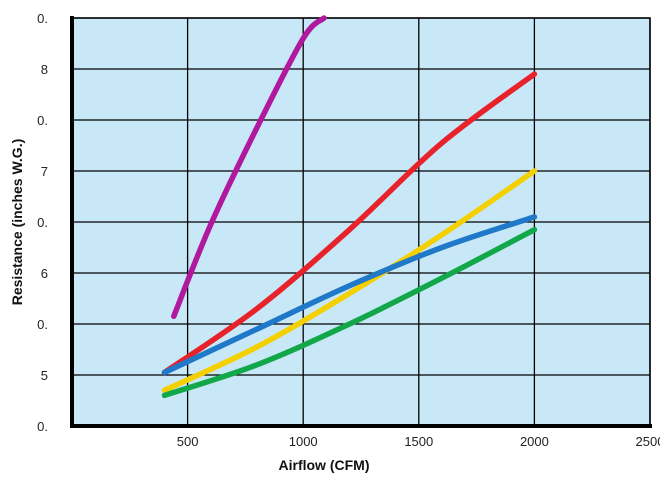 The width and height of the screenshot is (660, 477). Describe the element at coordinates (188, 441) in the screenshot. I see `x-tick-label: 500` at that location.